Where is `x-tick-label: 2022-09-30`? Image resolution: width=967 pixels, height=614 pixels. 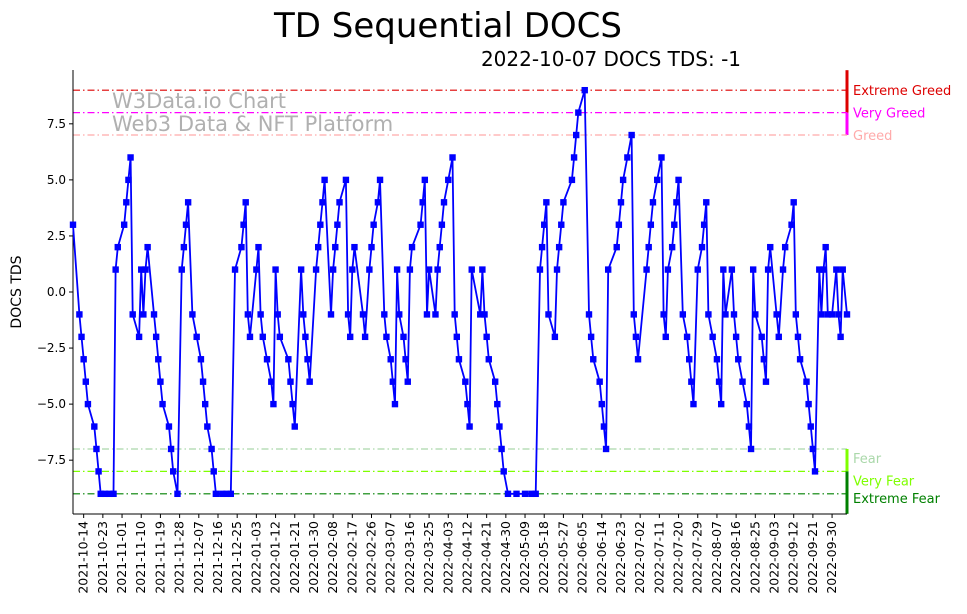 x-tick-label: 2022-09-30 is located at coordinates (831, 557).